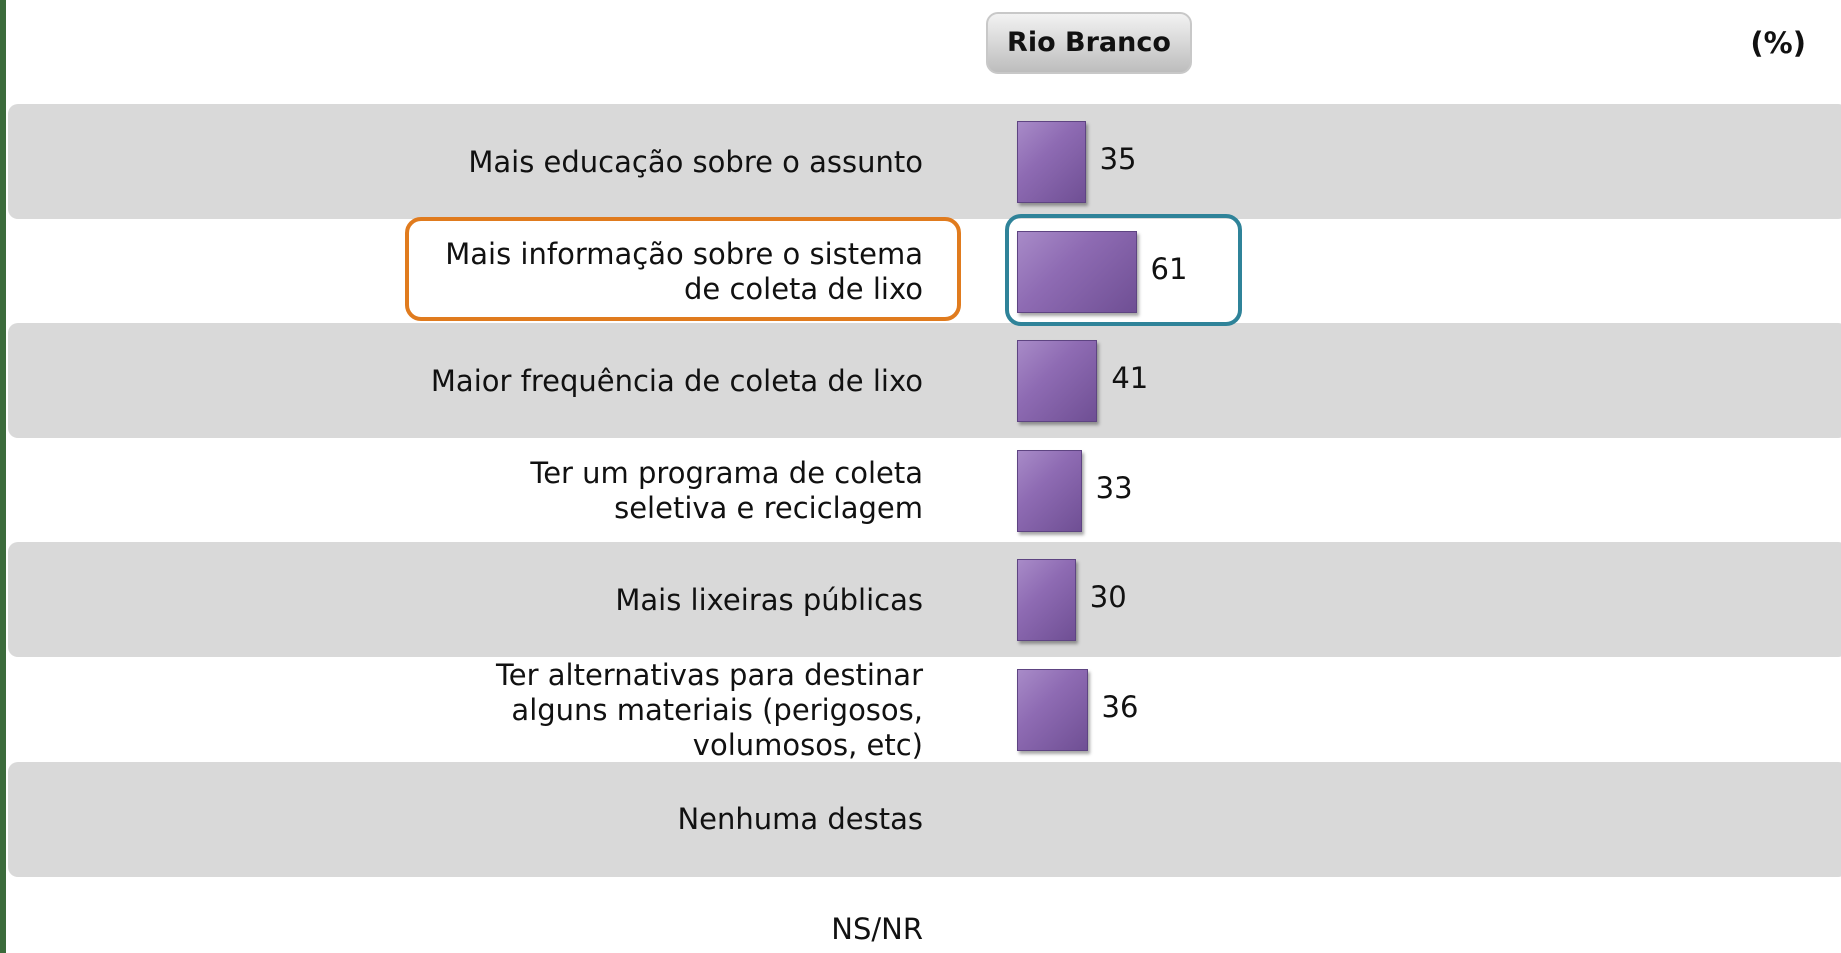  What do you see at coordinates (695, 161) in the screenshot?
I see `category-label: Mais educação sobre o assunto` at bounding box center [695, 161].